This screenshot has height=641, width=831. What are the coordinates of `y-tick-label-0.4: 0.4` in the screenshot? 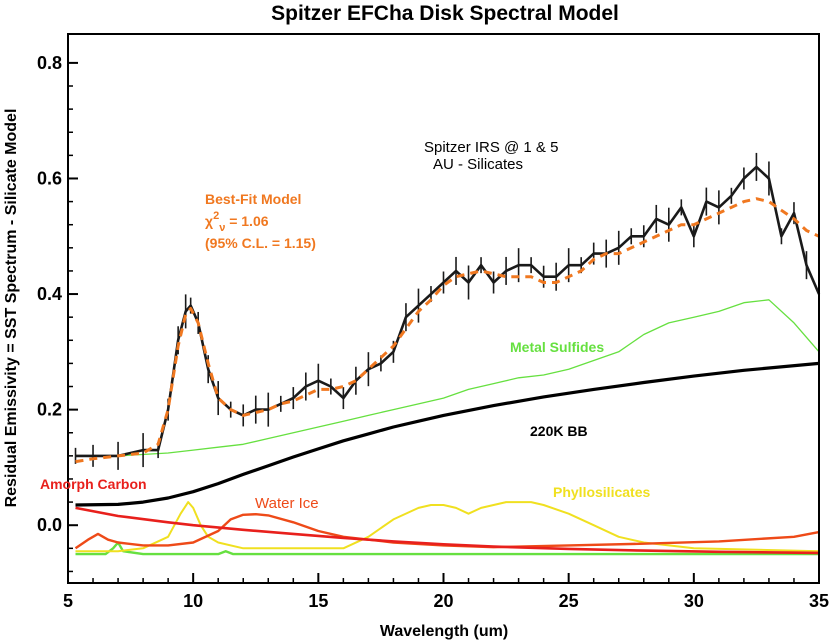 It's located at (49, 294).